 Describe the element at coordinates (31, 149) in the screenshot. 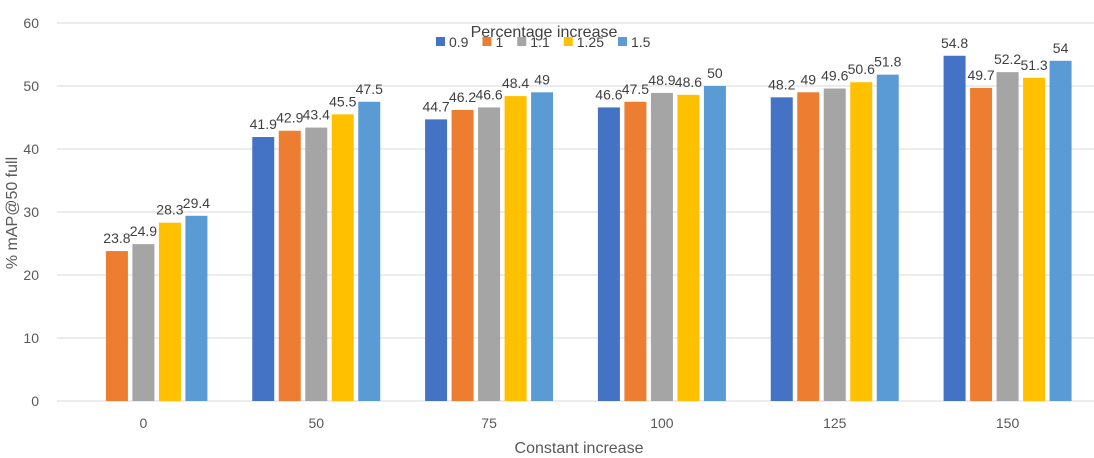

I see `y-tick-label: 40` at that location.